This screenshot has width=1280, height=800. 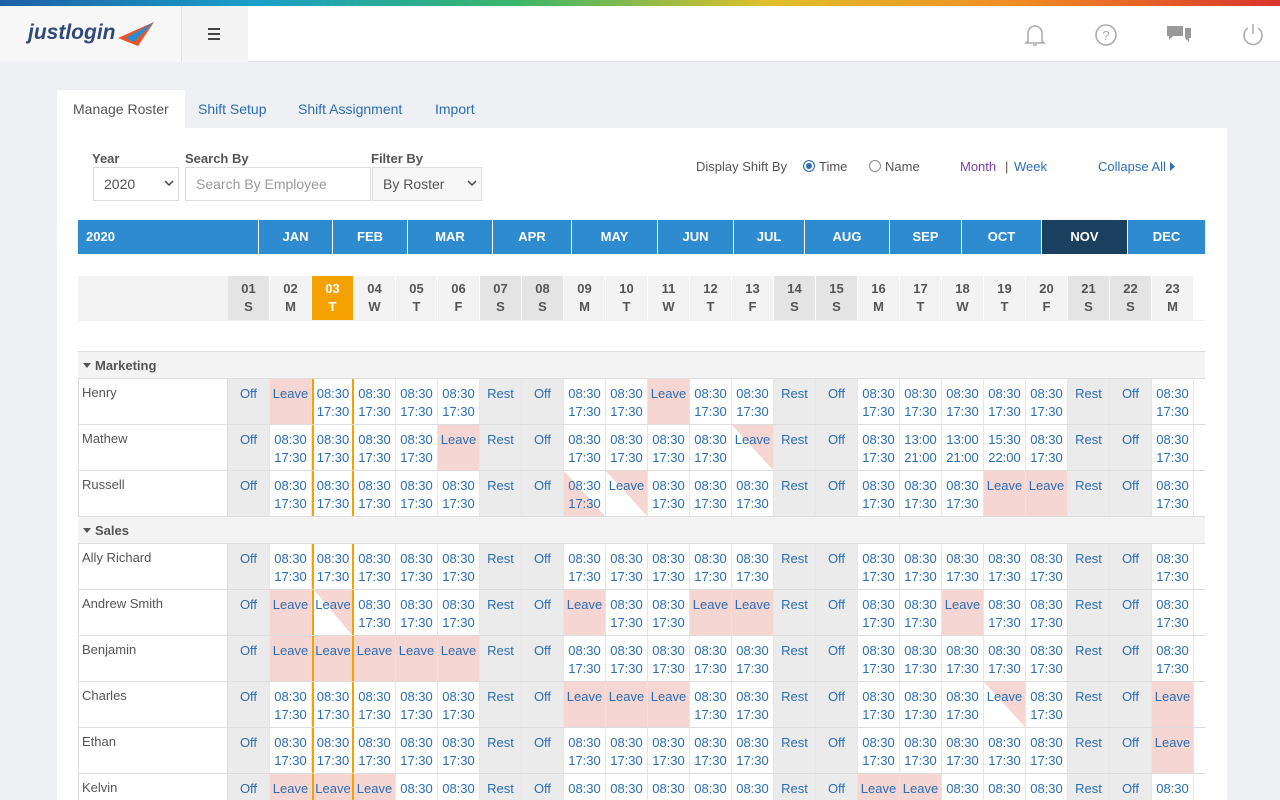 I want to click on group-row: Marketing, so click(x=641, y=365).